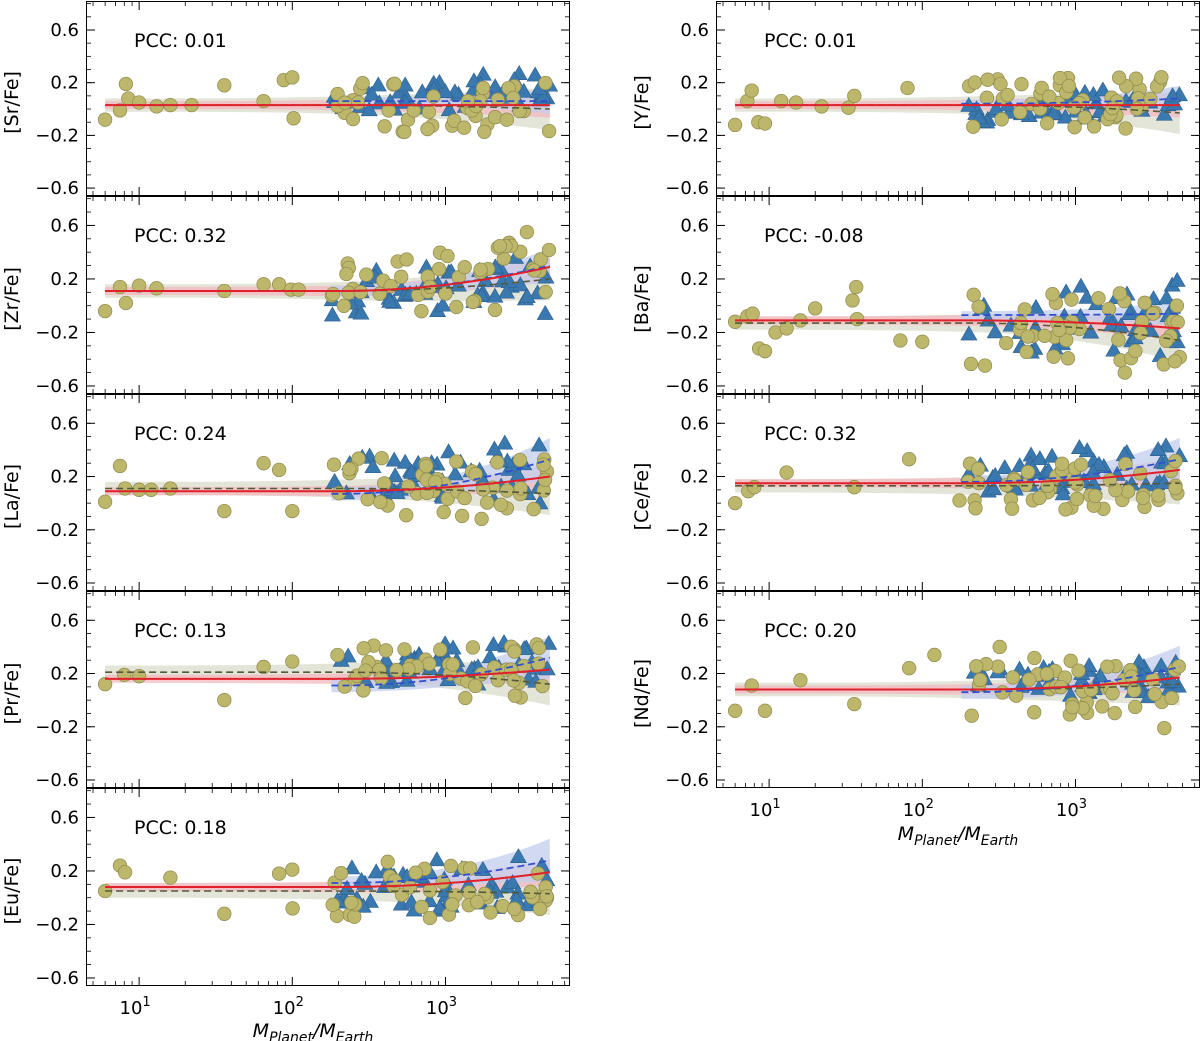 Image resolution: width=1200 pixels, height=1041 pixels. Describe the element at coordinates (694, 30) in the screenshot. I see `y-tick-label: 0.6` at that location.